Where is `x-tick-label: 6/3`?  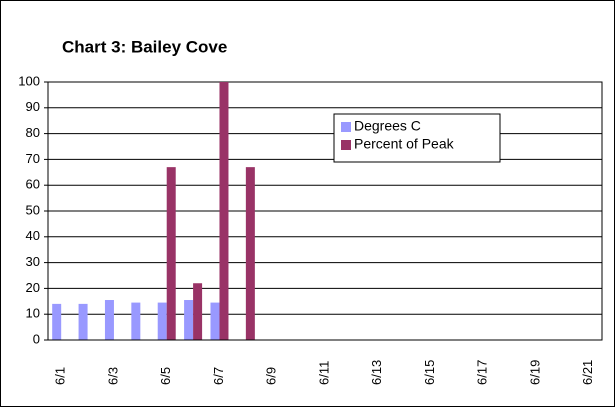 x-tick-label: 6/3 is located at coordinates (112, 376).